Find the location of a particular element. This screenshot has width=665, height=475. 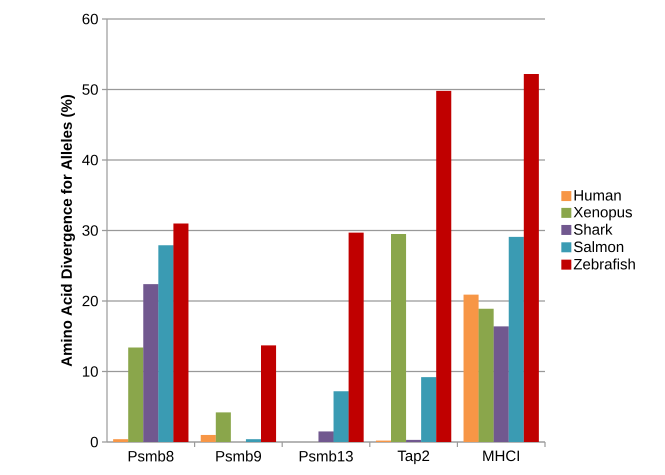

y-tick-label: 20 is located at coordinates (90, 301).